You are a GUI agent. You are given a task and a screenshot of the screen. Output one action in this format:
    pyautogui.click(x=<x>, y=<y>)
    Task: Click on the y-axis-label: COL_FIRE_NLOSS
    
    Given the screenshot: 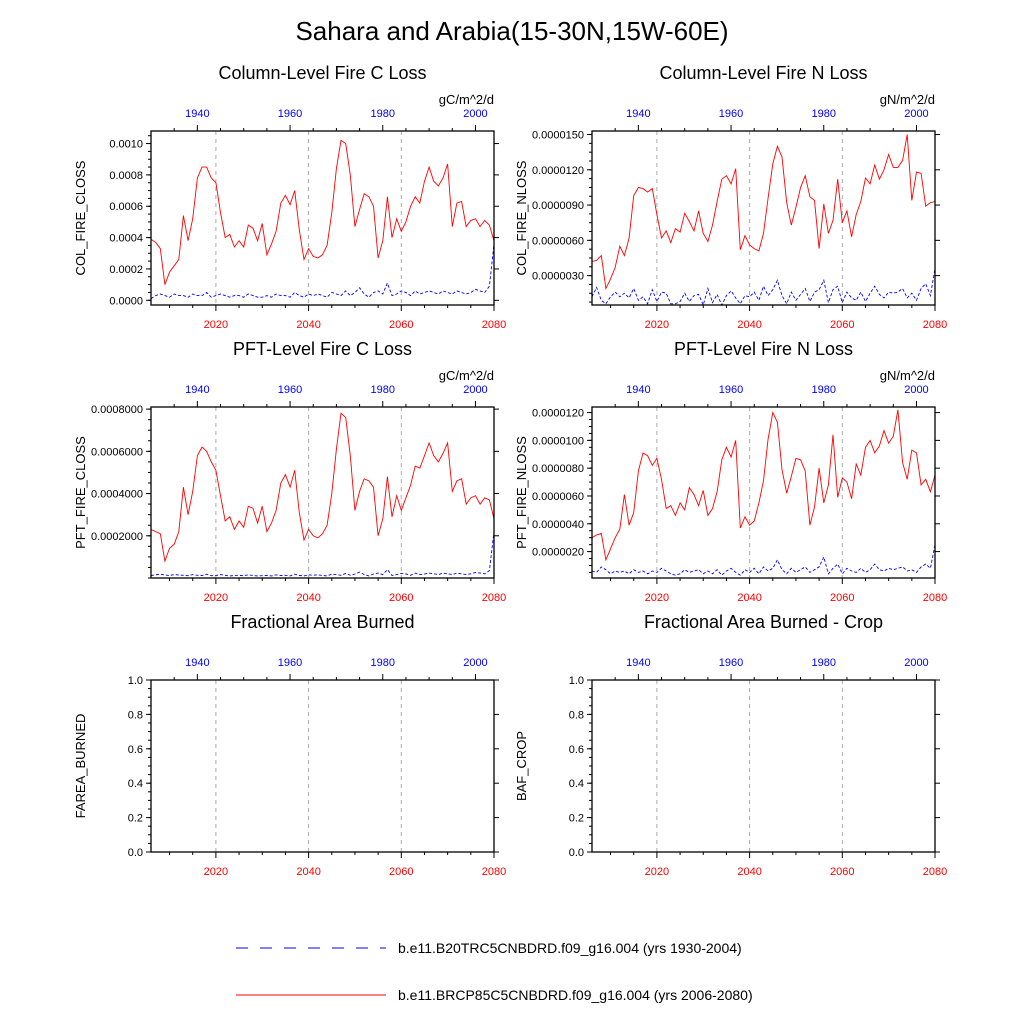 What is the action you would take?
    pyautogui.click(x=521, y=217)
    